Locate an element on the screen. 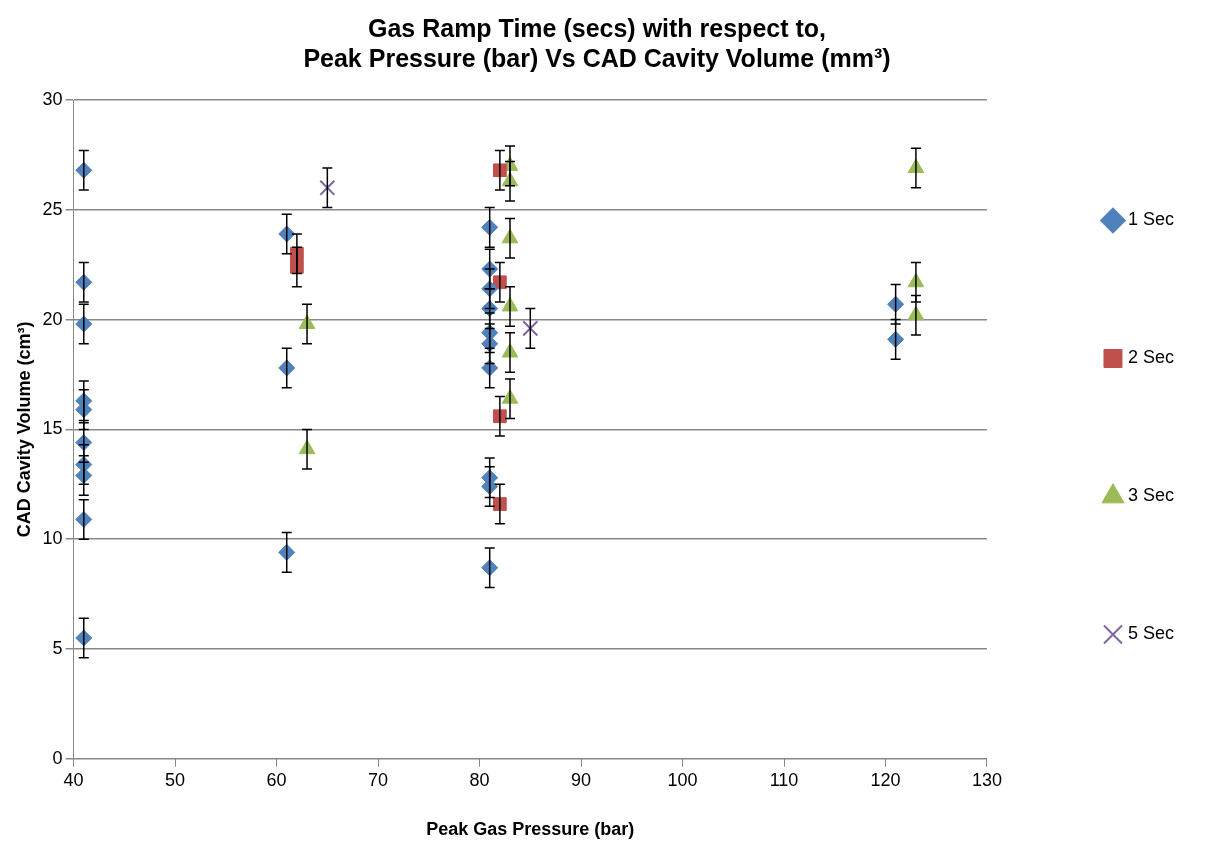  text: Peak Pressure (bar) Vs CAD Cavity Volume (mm³) is located at coordinates (597, 57).